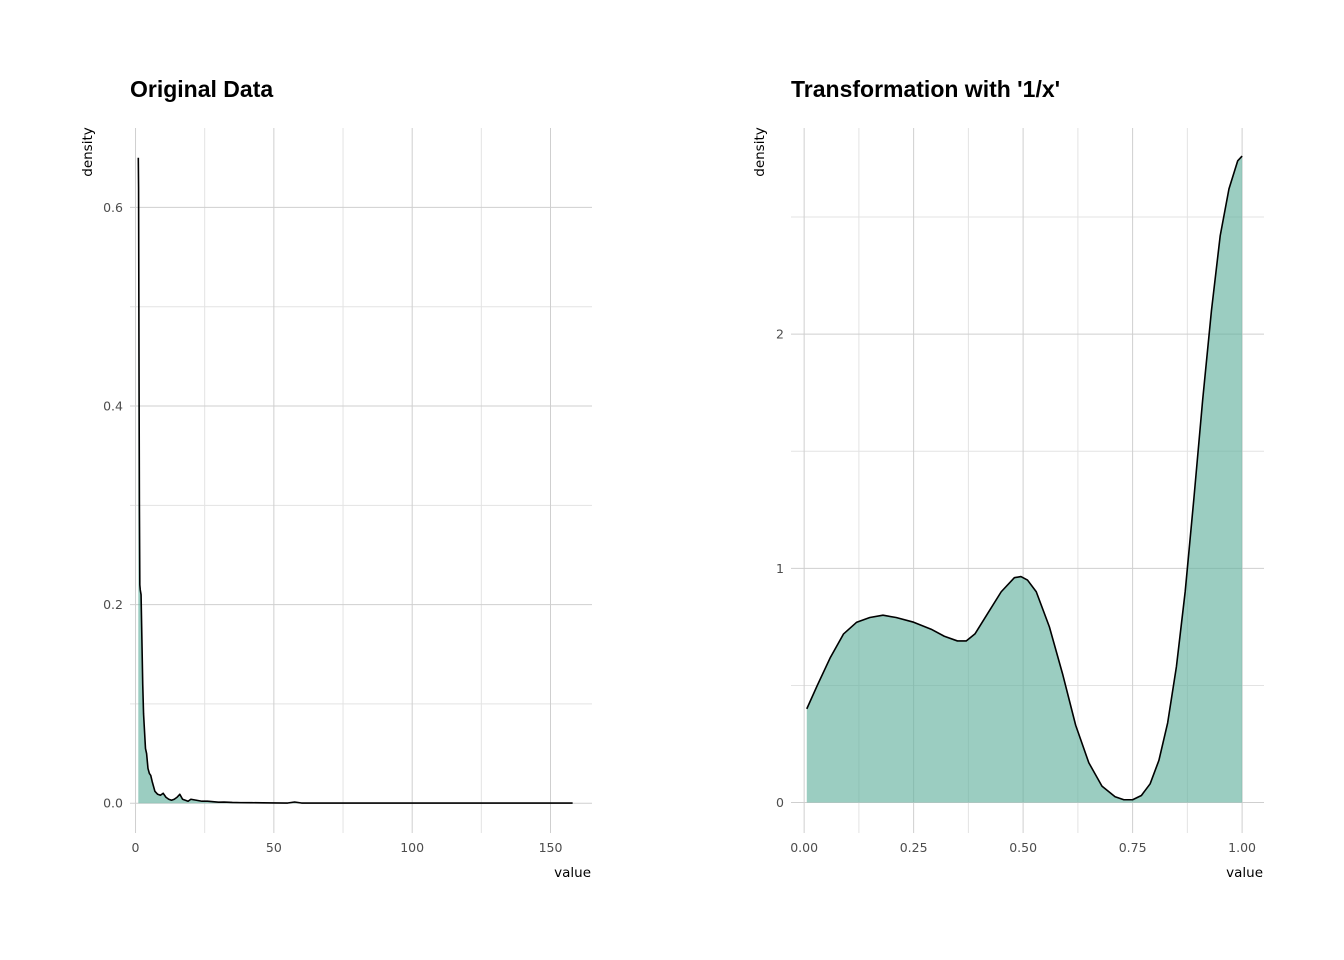  Describe the element at coordinates (804, 847) in the screenshot. I see `x-tick-label: 0.00` at that location.